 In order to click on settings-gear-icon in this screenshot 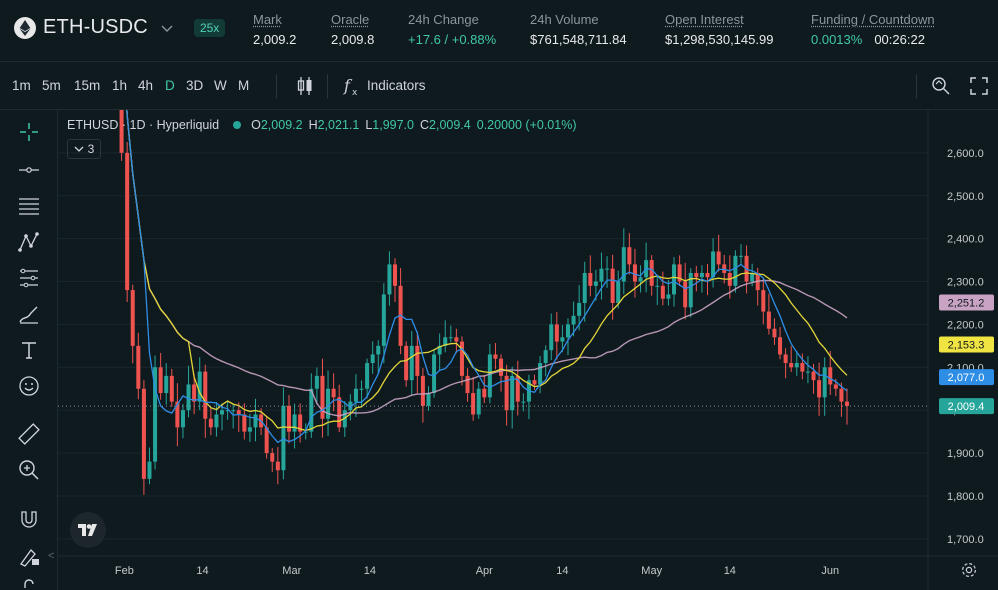, I will do `click(969, 570)`.